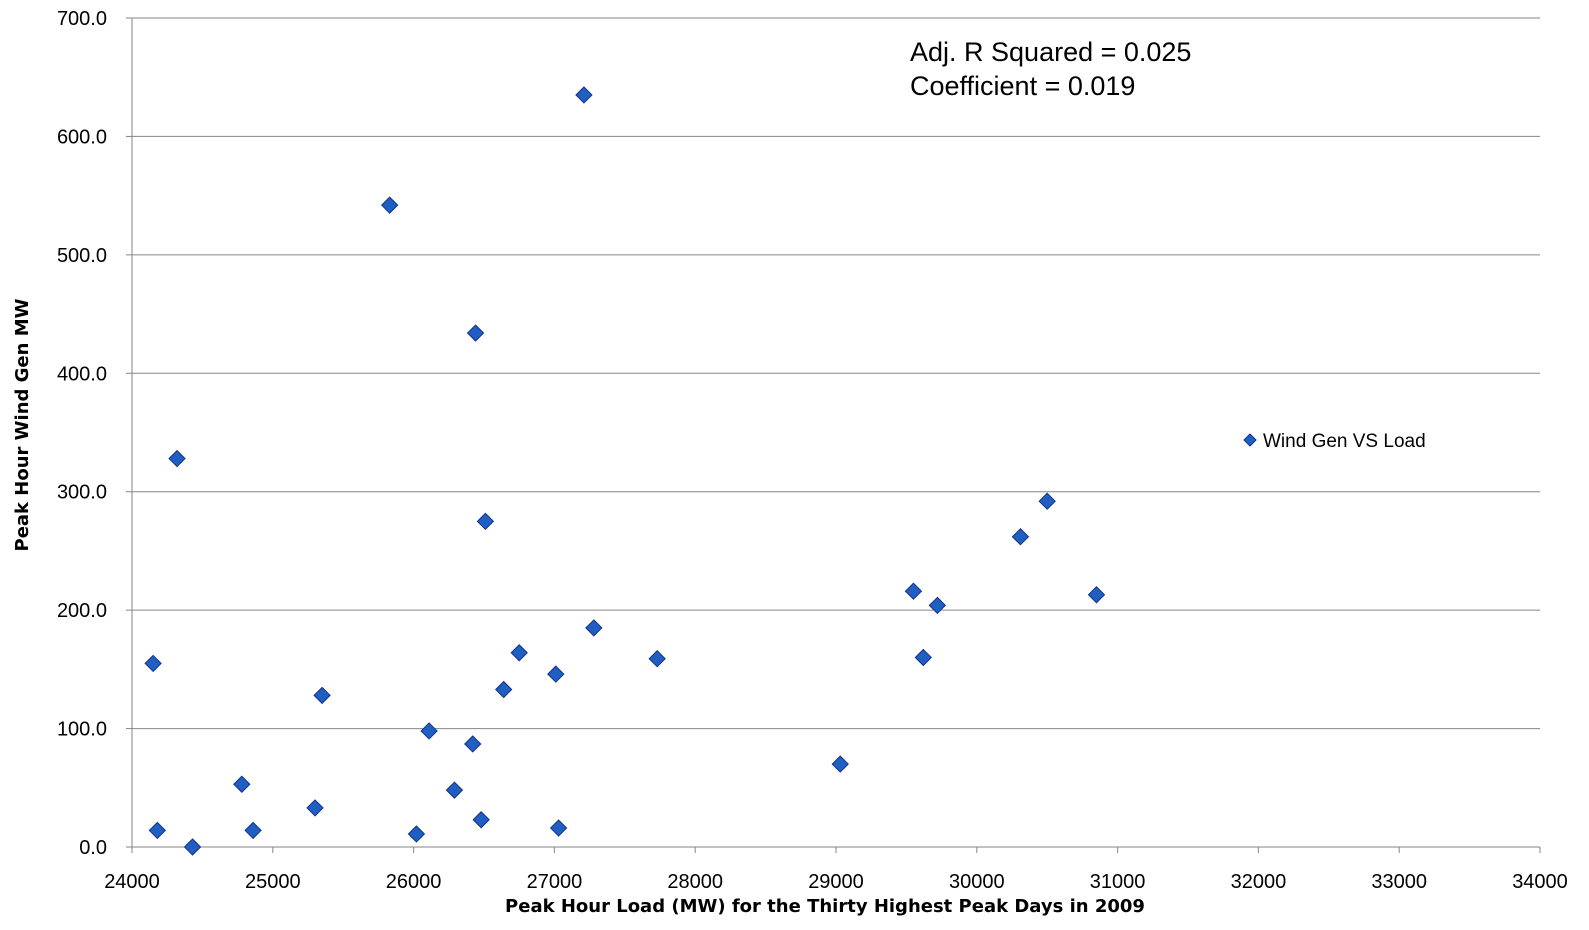 This screenshot has height=930, width=1589. Describe the element at coordinates (94, 433) in the screenshot. I see `y-axis-ticks: 0.0 100.0 200.0 300.0 400.0 500.0 600.0 700.0` at that location.